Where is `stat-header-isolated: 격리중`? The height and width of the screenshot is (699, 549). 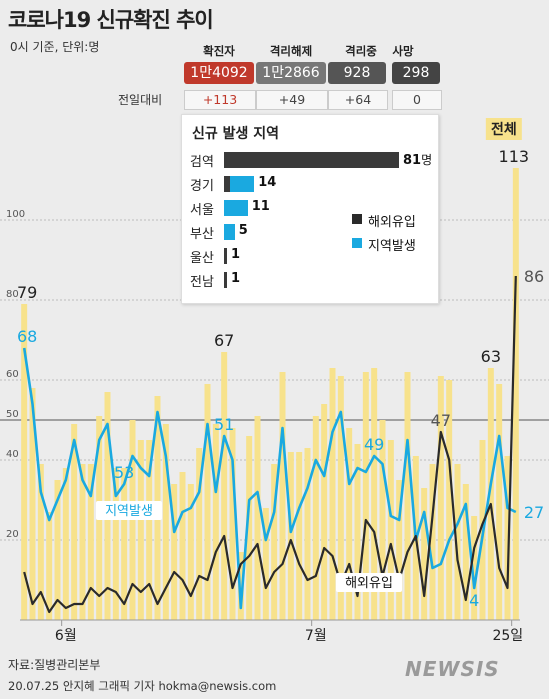 stat-header-isolated: 격리중 is located at coordinates (361, 51).